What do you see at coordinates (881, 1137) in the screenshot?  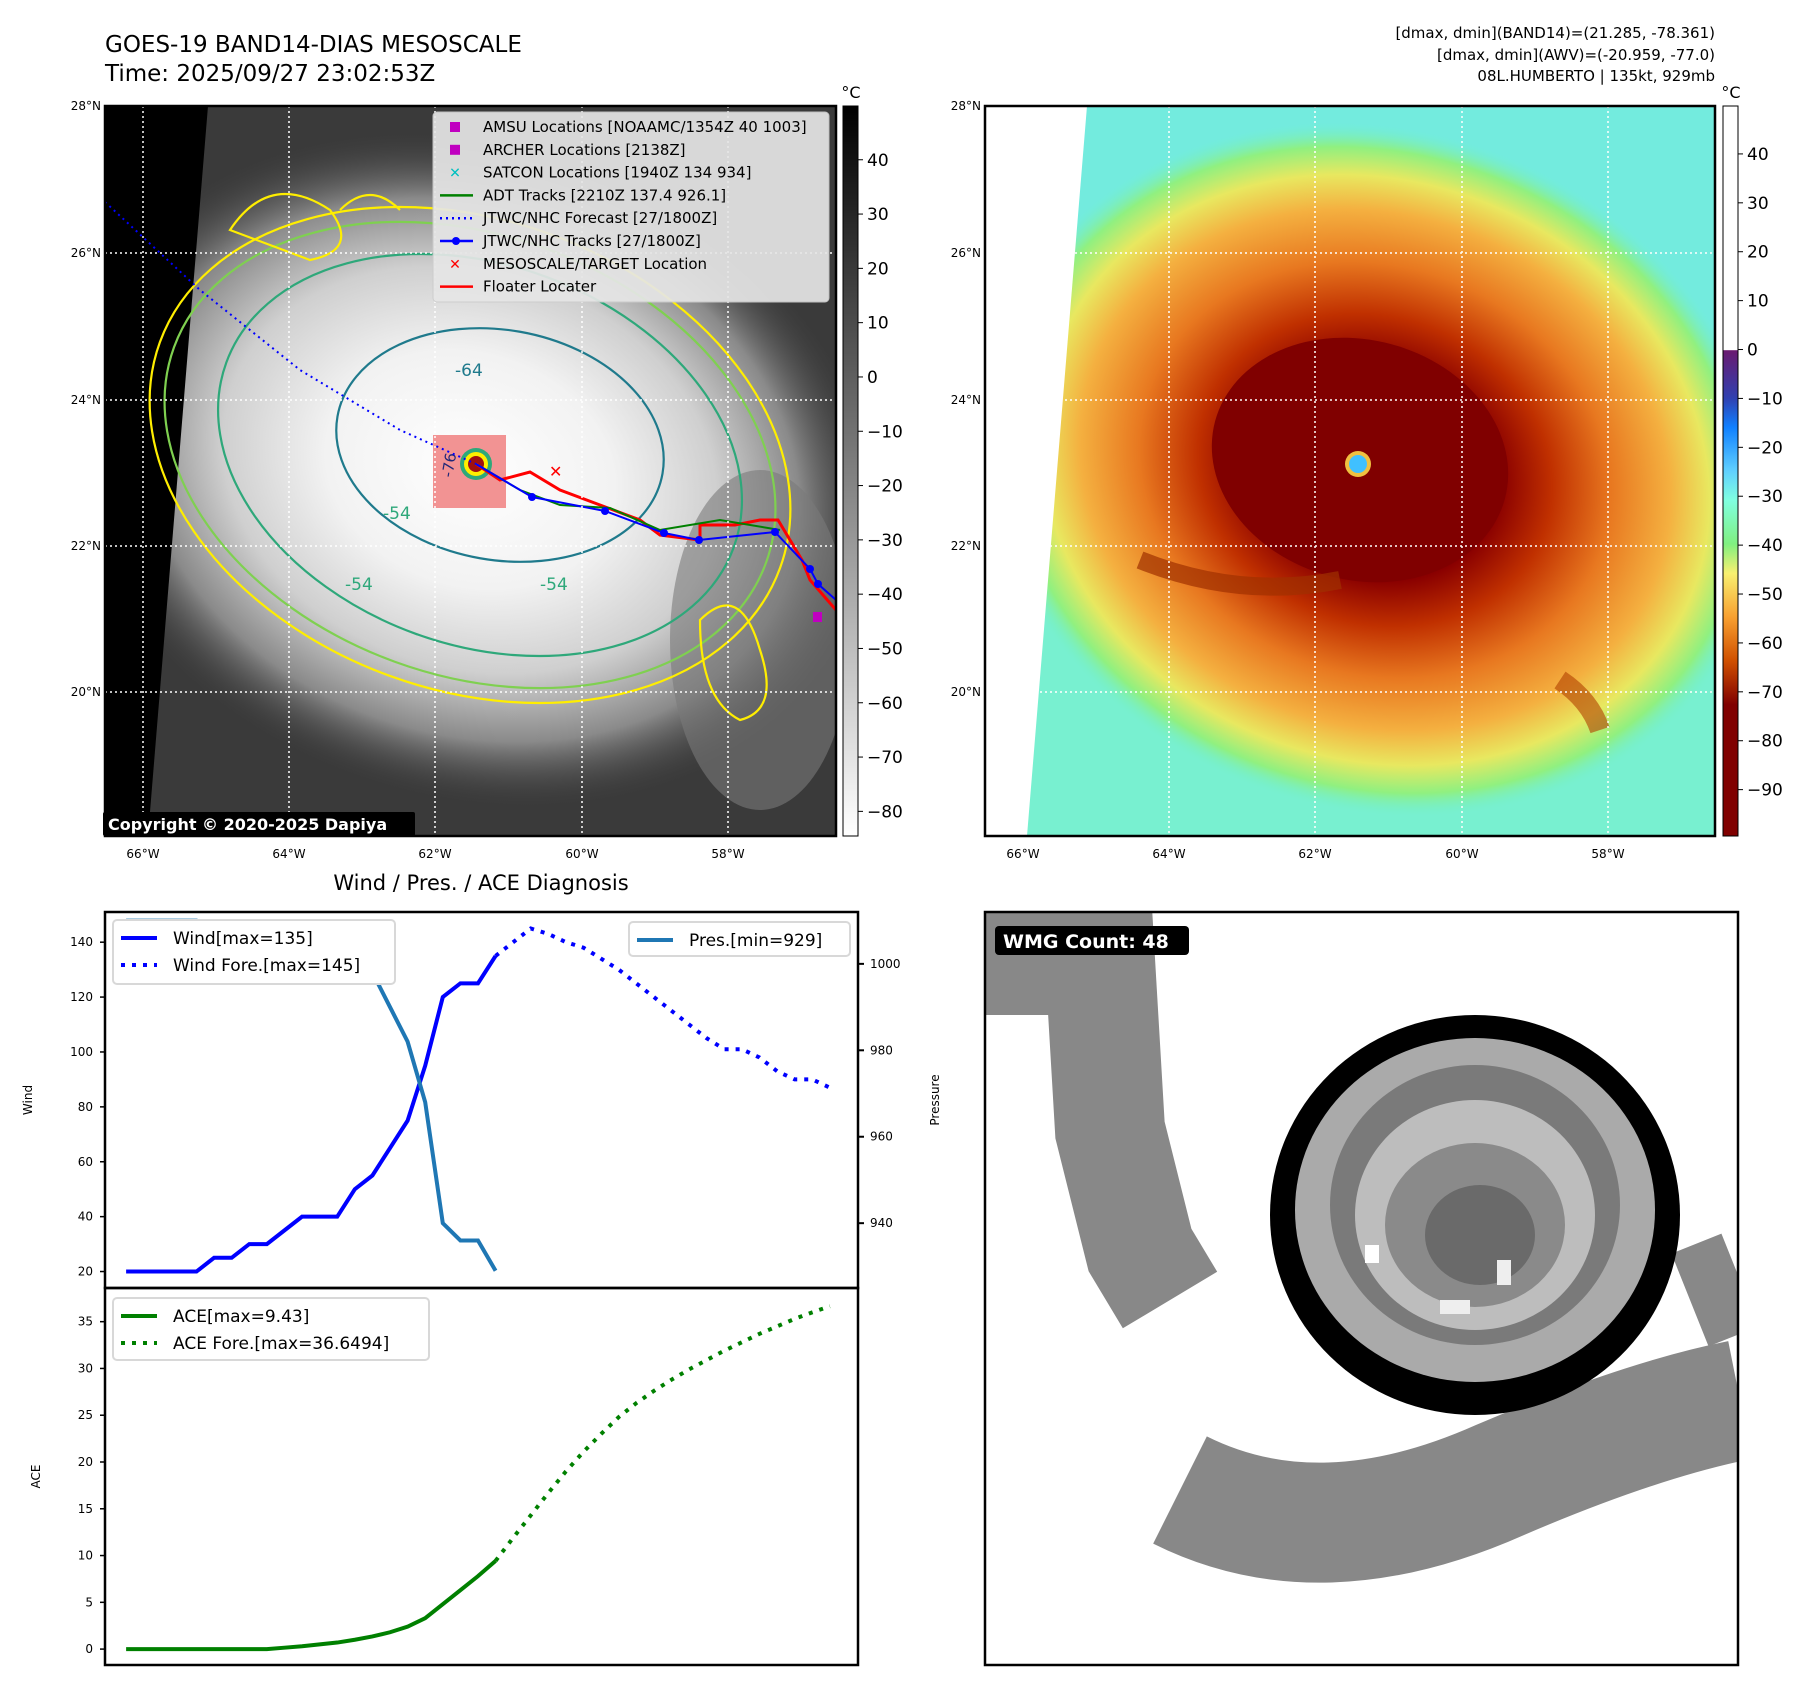 I see `y2-tick-label: 960` at bounding box center [881, 1137].